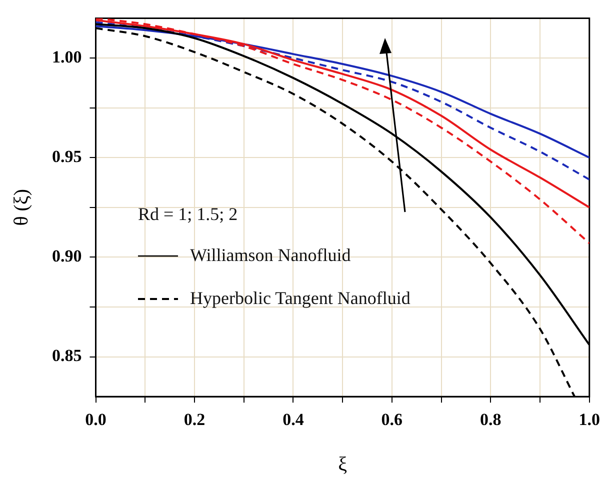 The image size is (608, 485). Describe the element at coordinates (95, 420) in the screenshot. I see `x-tick-label: 0.0` at that location.